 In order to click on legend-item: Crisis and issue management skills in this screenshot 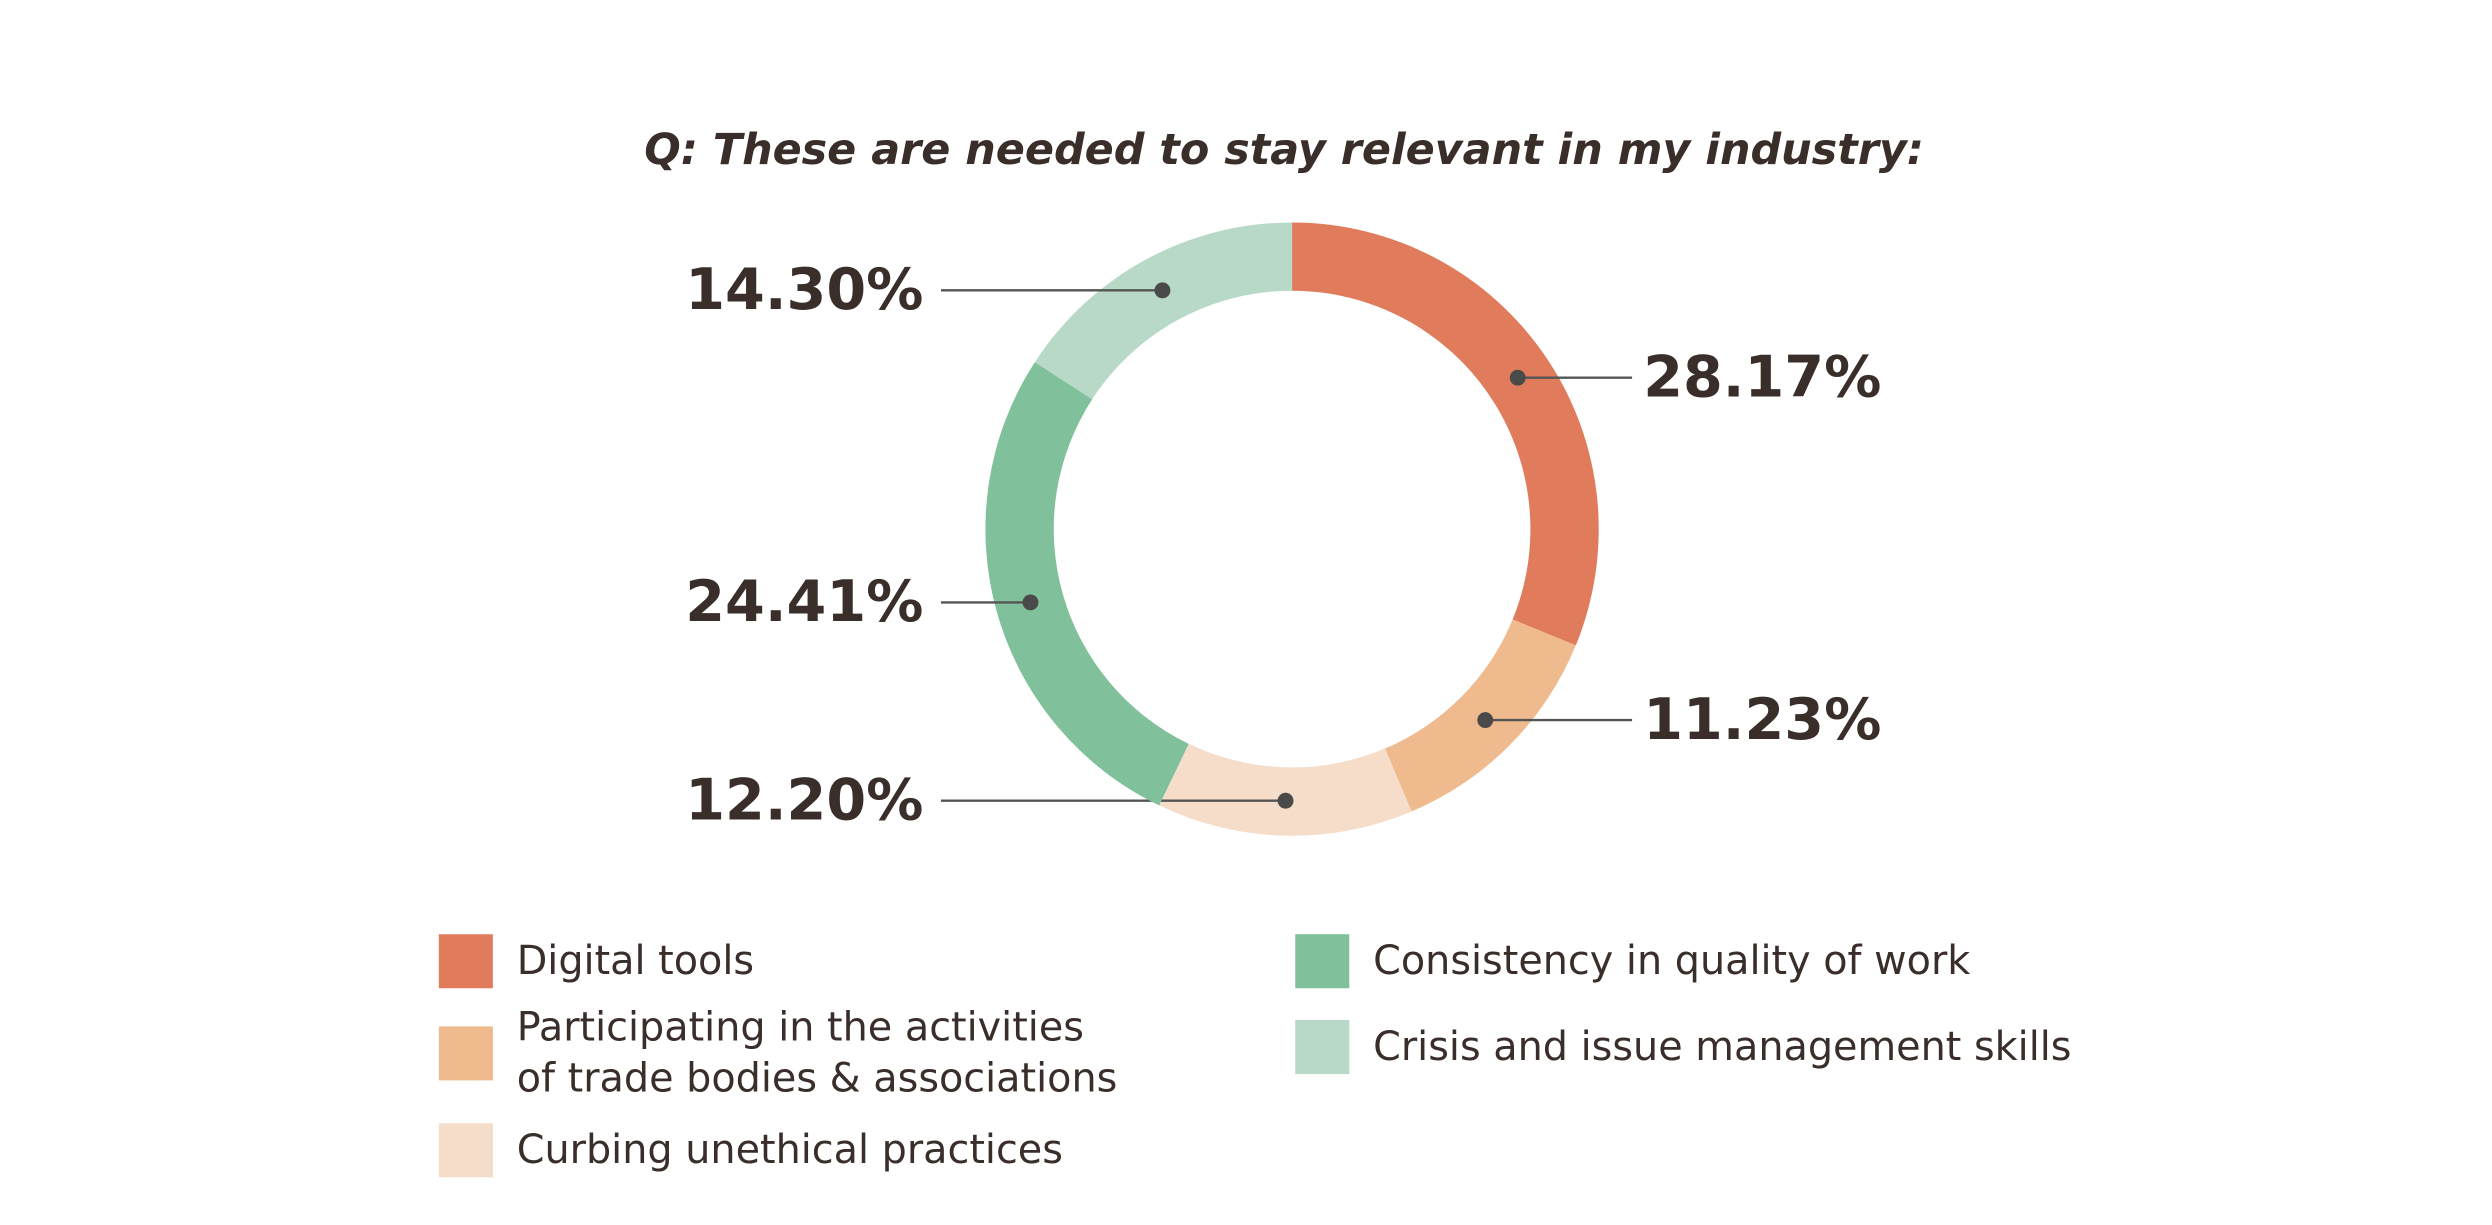, I will do `click(1722, 1046)`.